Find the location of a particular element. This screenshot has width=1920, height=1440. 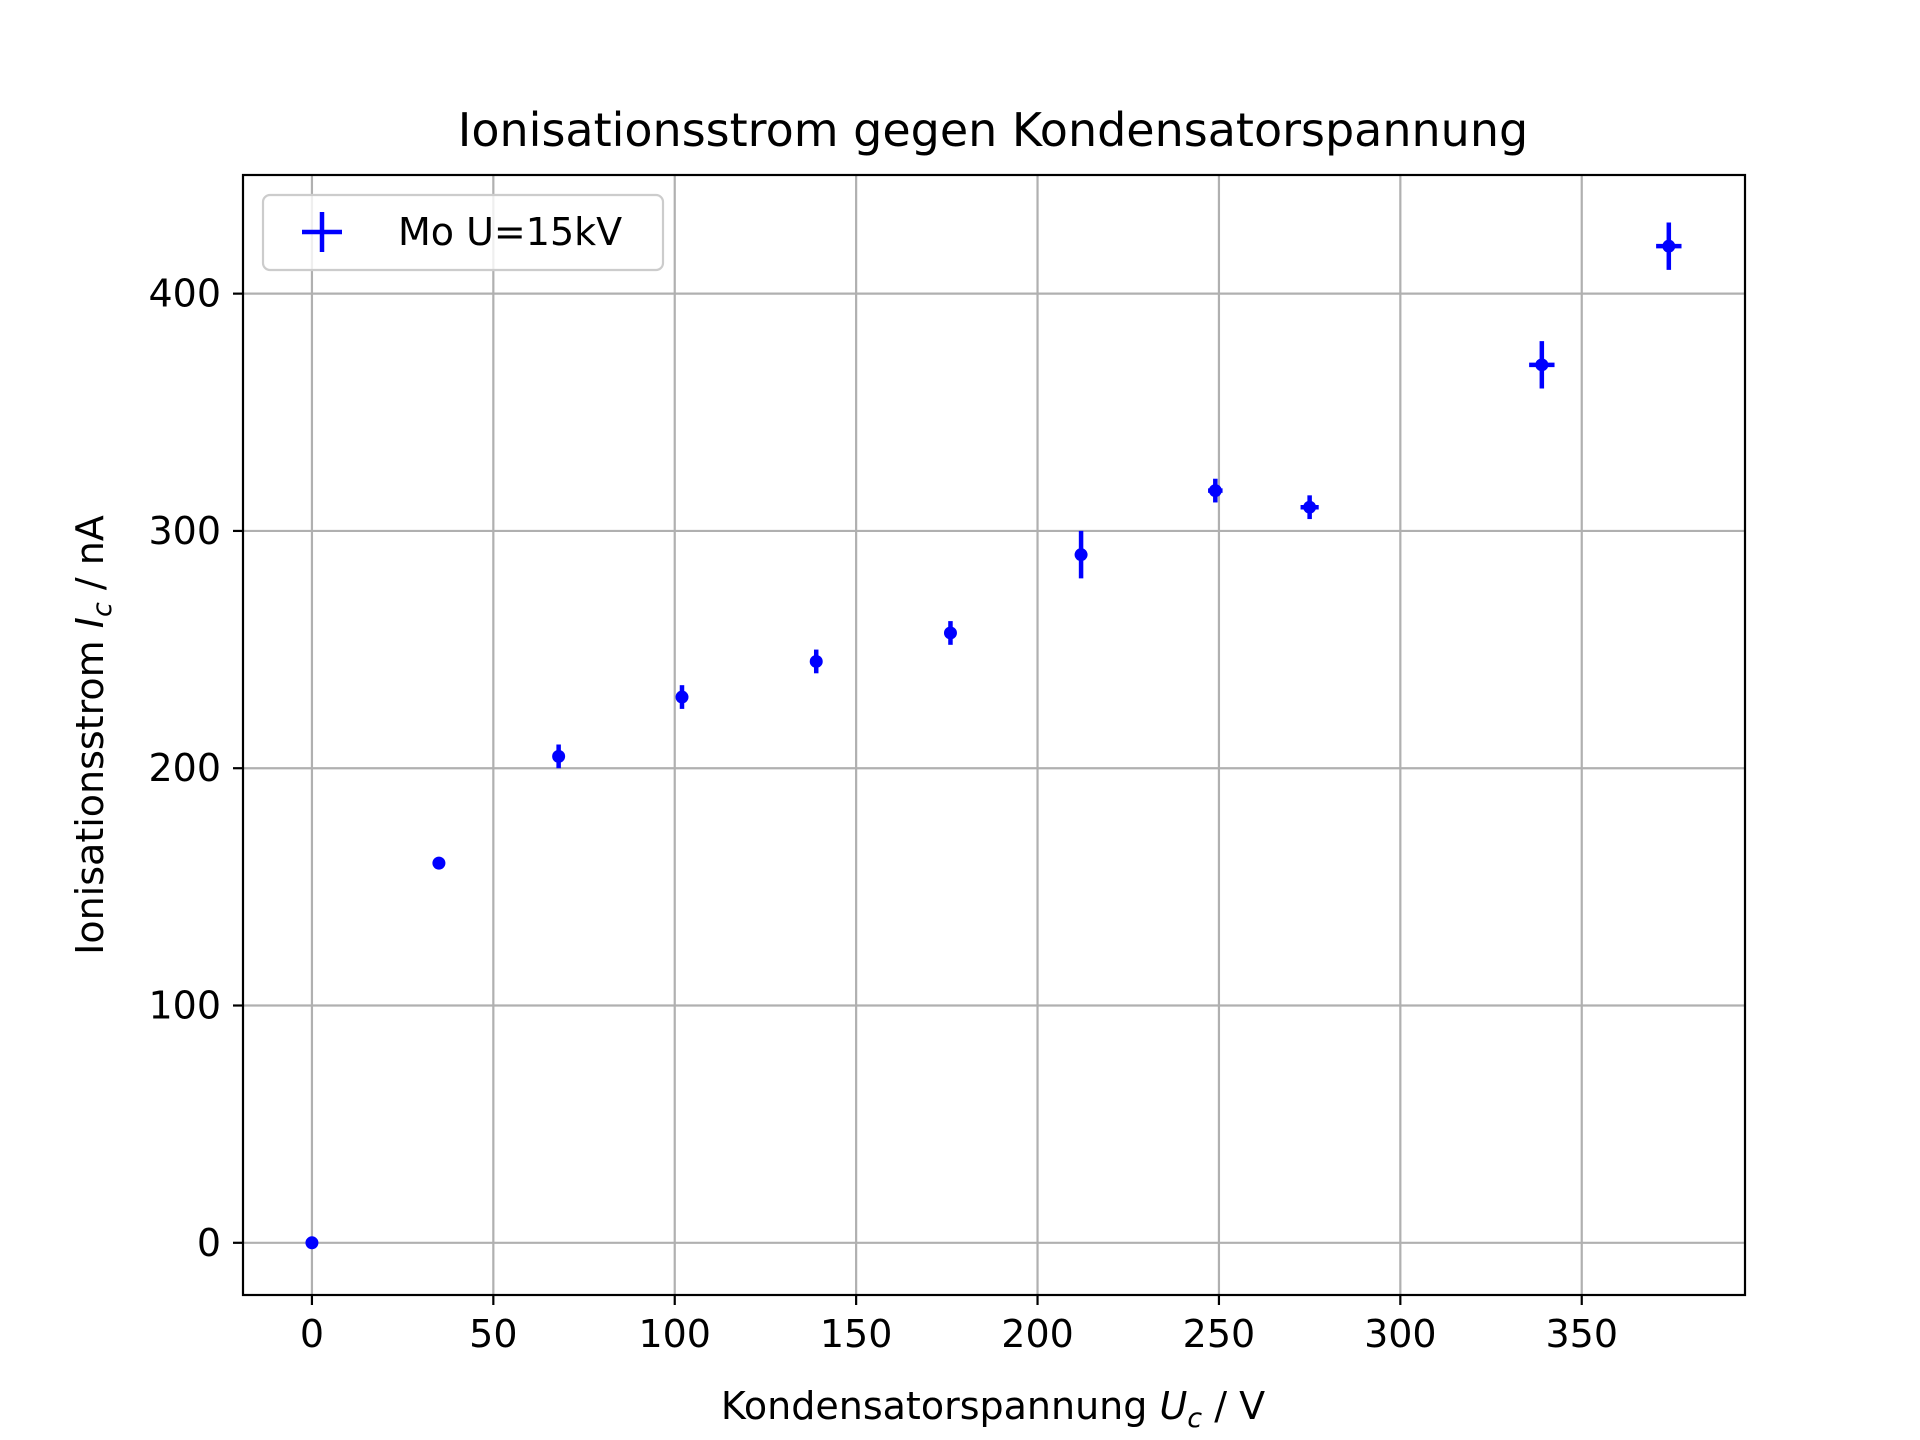

legend-box is located at coordinates (463, 232).